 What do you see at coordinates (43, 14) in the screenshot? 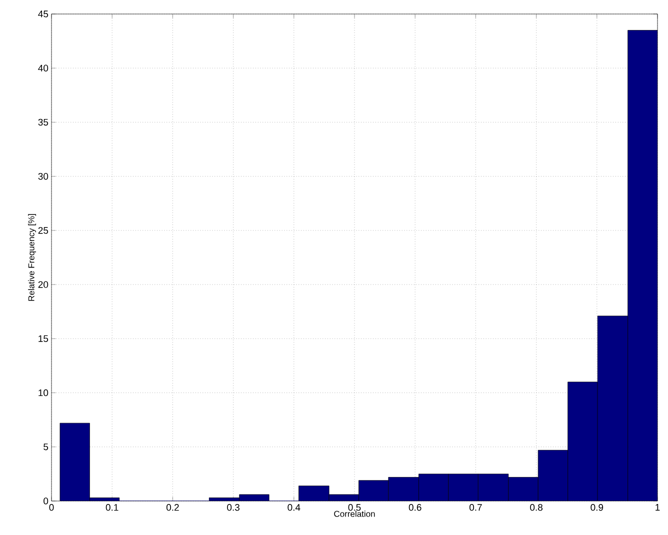
I see `y-tick-label: 45` at bounding box center [43, 14].